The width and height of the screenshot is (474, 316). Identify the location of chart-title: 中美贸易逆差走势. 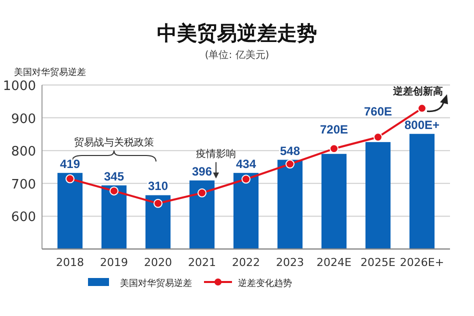
(237, 33).